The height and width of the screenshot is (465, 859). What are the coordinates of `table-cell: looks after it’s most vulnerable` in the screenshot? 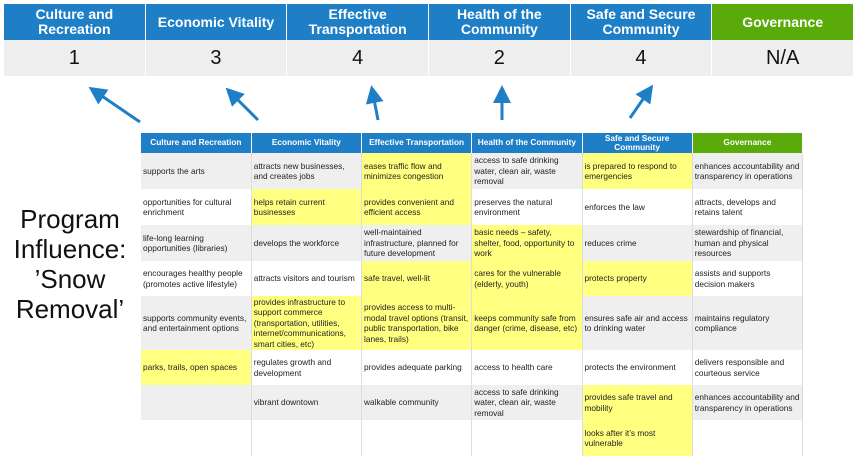 It's located at (637, 438).